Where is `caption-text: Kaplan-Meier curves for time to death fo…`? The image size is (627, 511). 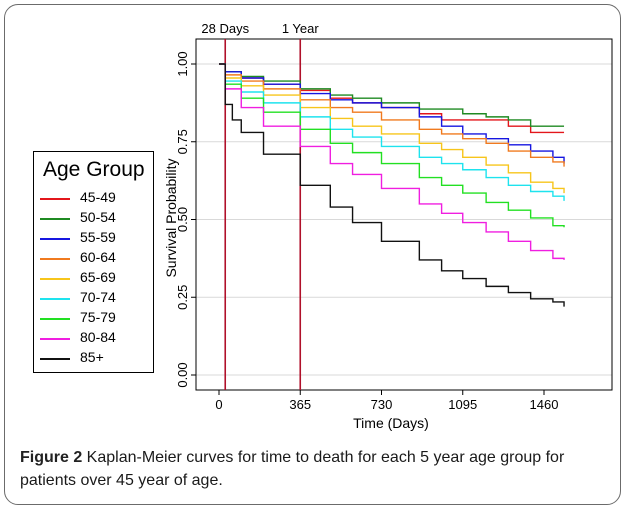 caption-text: Kaplan-Meier curves for time to death fo… is located at coordinates (292, 469).